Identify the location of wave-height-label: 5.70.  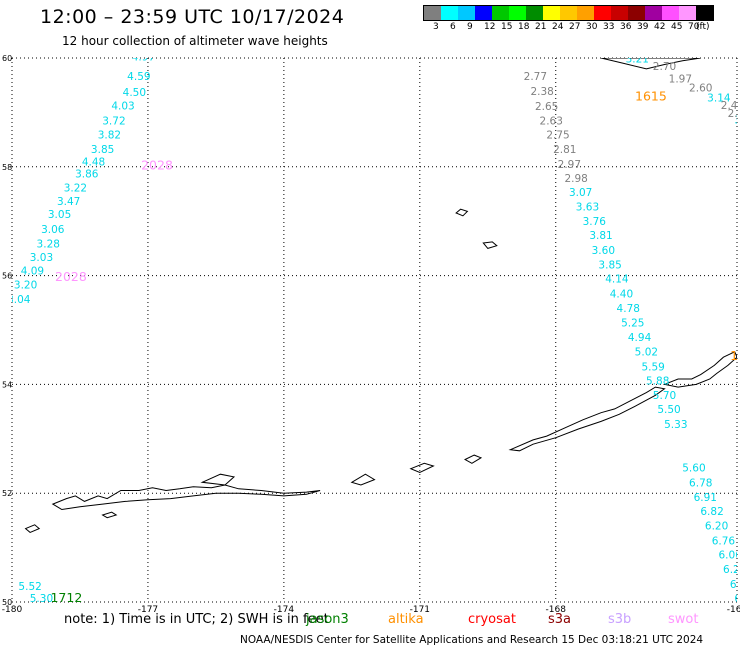
(664, 396).